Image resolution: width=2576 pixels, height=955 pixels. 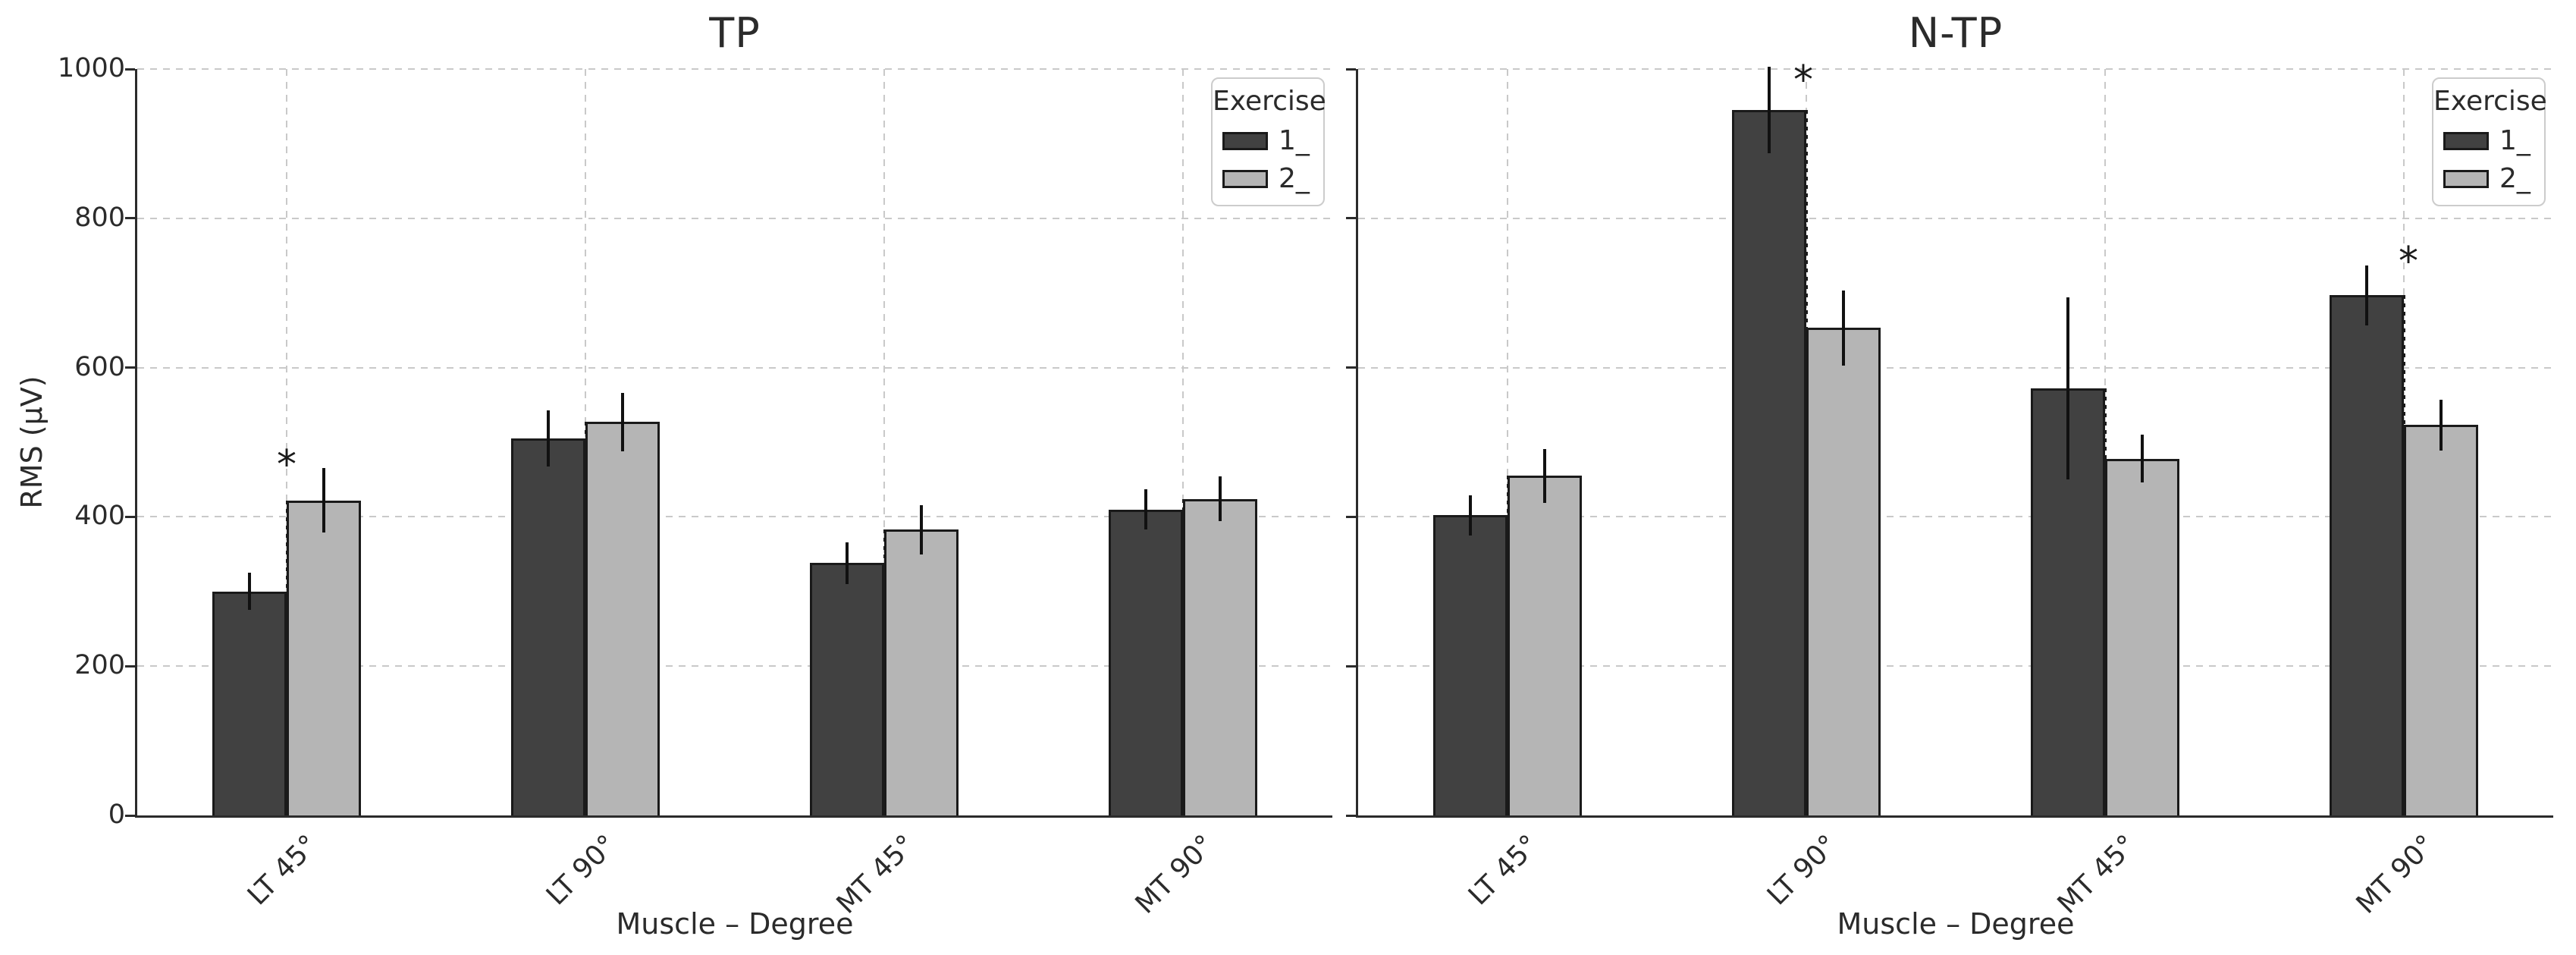 I want to click on y-tick-label: 200, so click(x=99, y=665).